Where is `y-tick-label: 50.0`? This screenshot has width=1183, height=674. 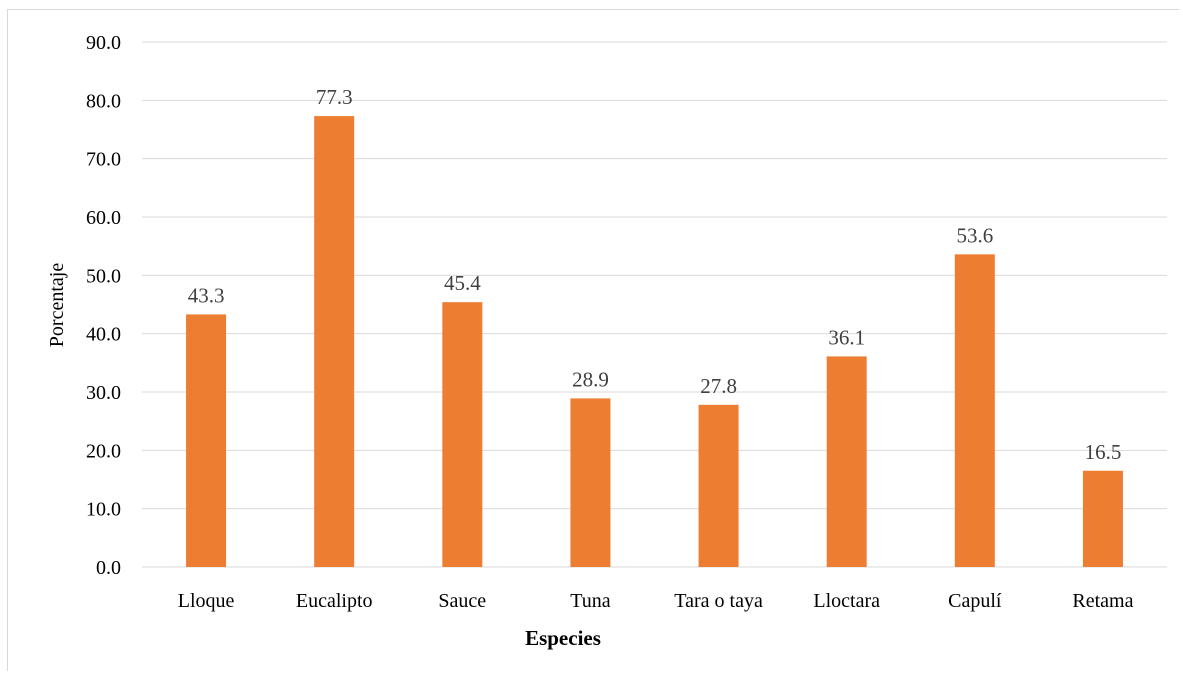
y-tick-label: 50.0 is located at coordinates (103, 276).